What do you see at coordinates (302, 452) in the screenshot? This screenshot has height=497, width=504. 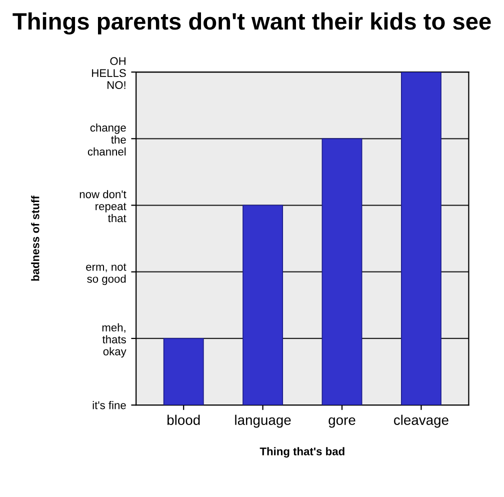 I see `x-axis-title: Thing that's bad` at bounding box center [302, 452].